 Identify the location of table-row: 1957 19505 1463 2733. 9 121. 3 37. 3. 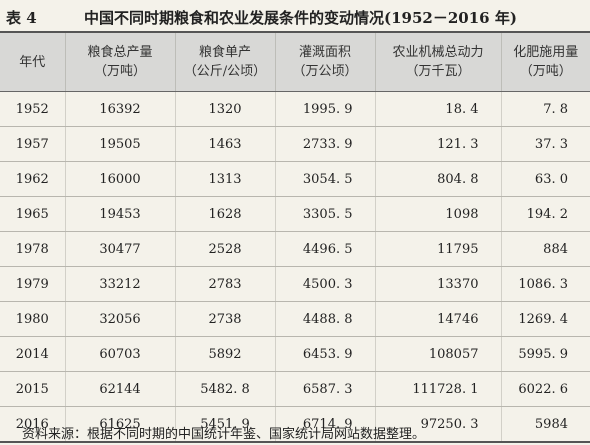
(295, 144).